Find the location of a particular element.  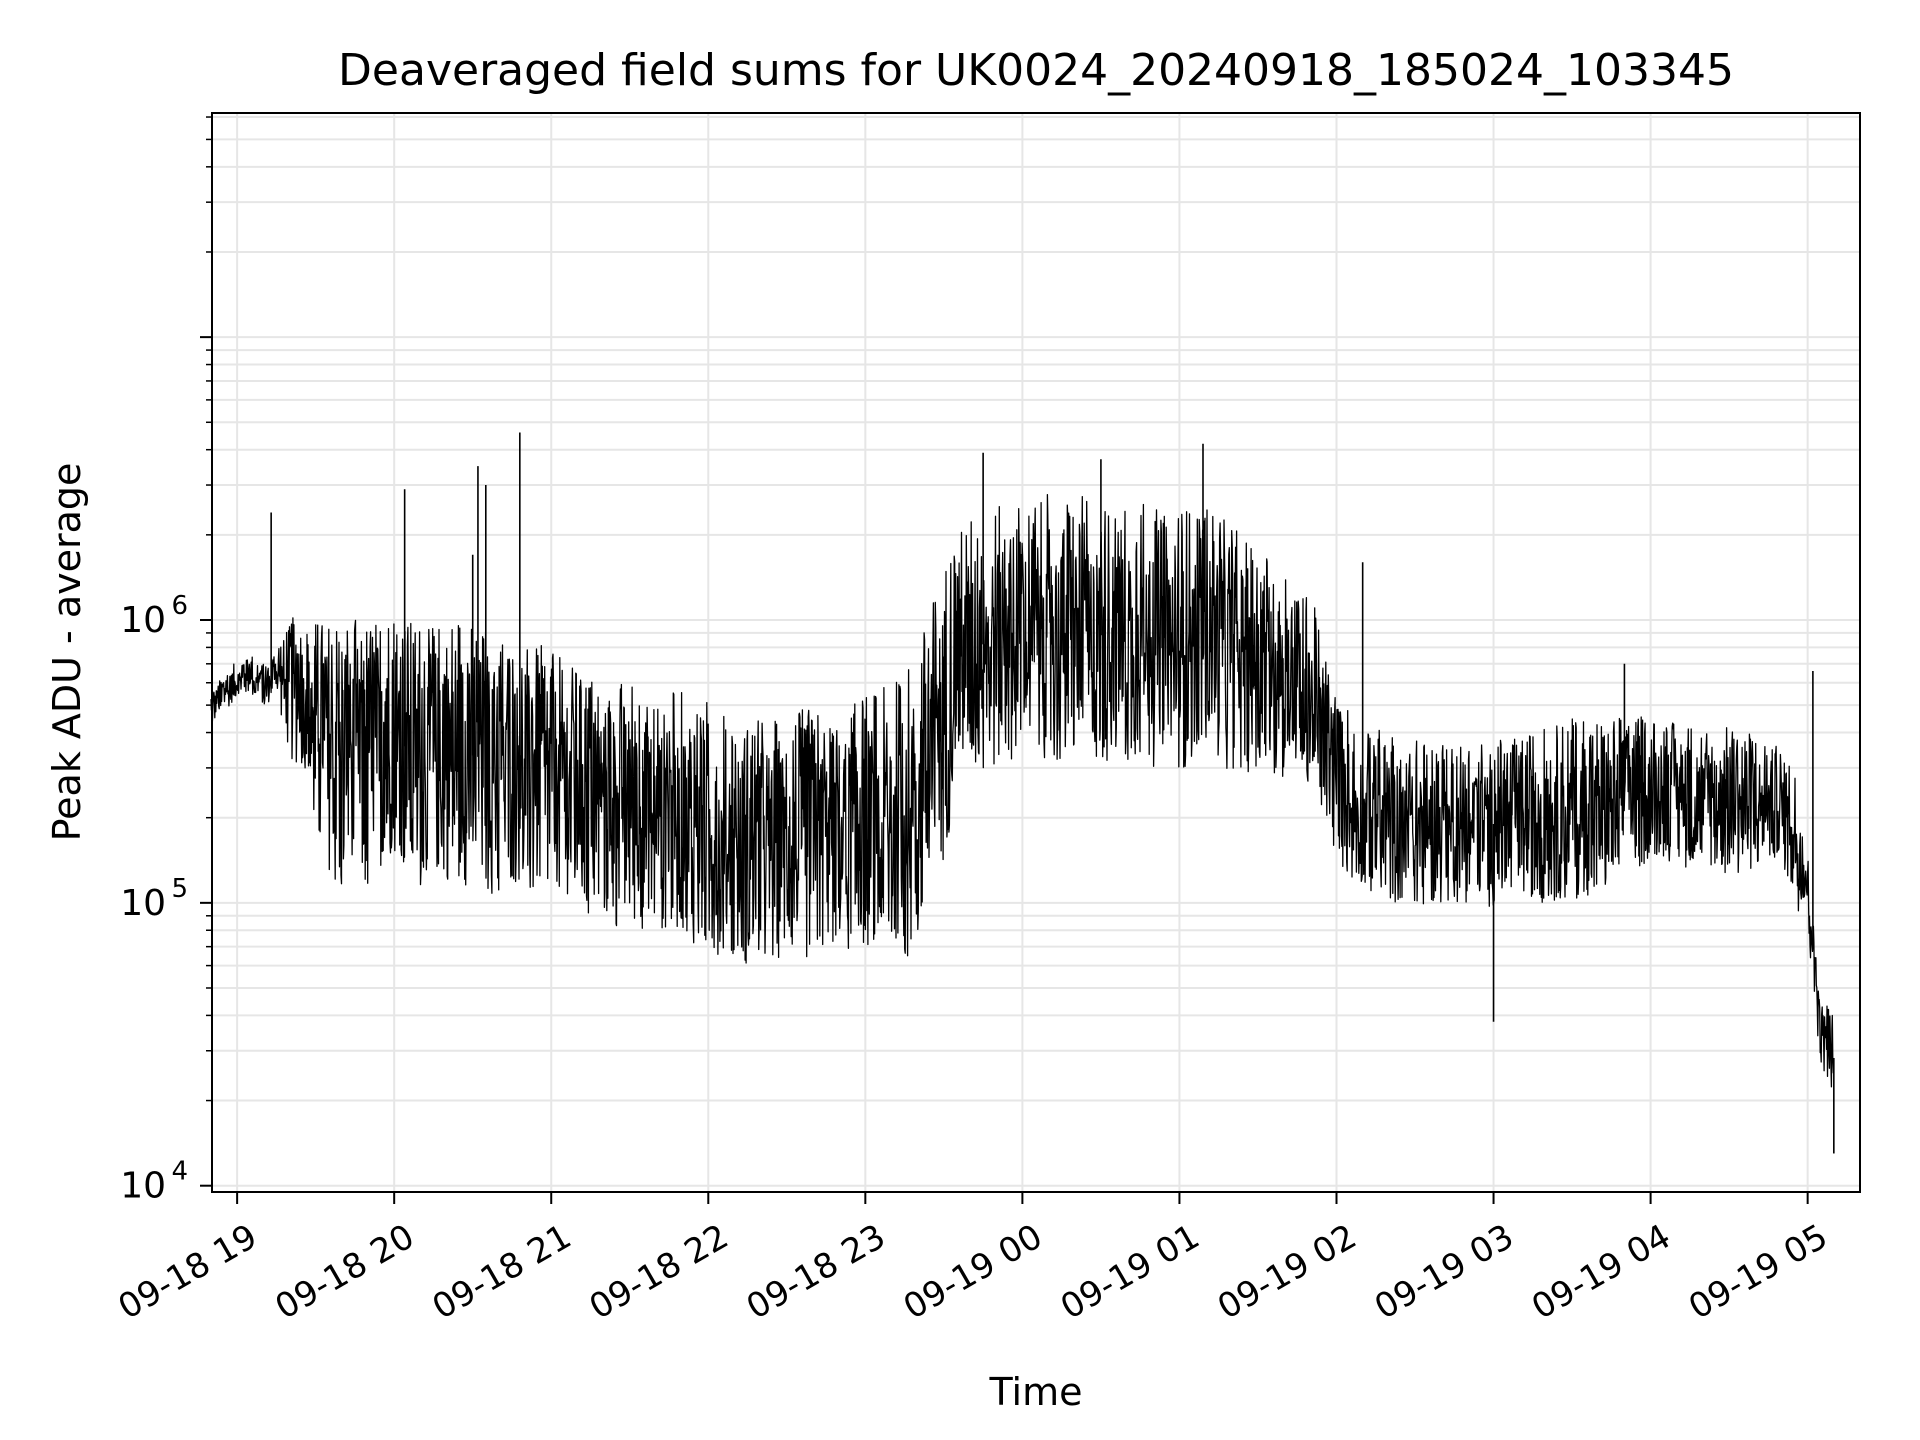

y-tick-label-exponent: 6 is located at coordinates (179, 606).